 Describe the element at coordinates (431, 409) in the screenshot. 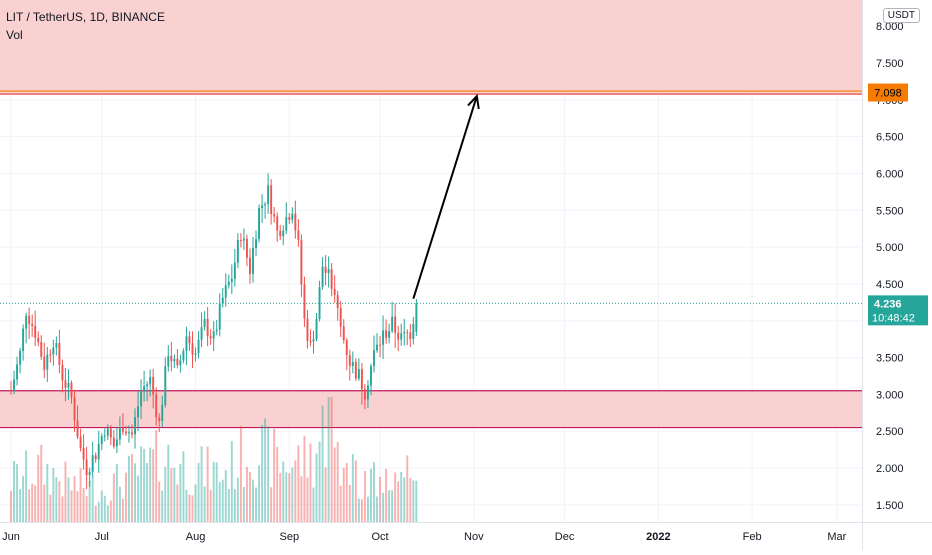

I see `support-zone` at that location.